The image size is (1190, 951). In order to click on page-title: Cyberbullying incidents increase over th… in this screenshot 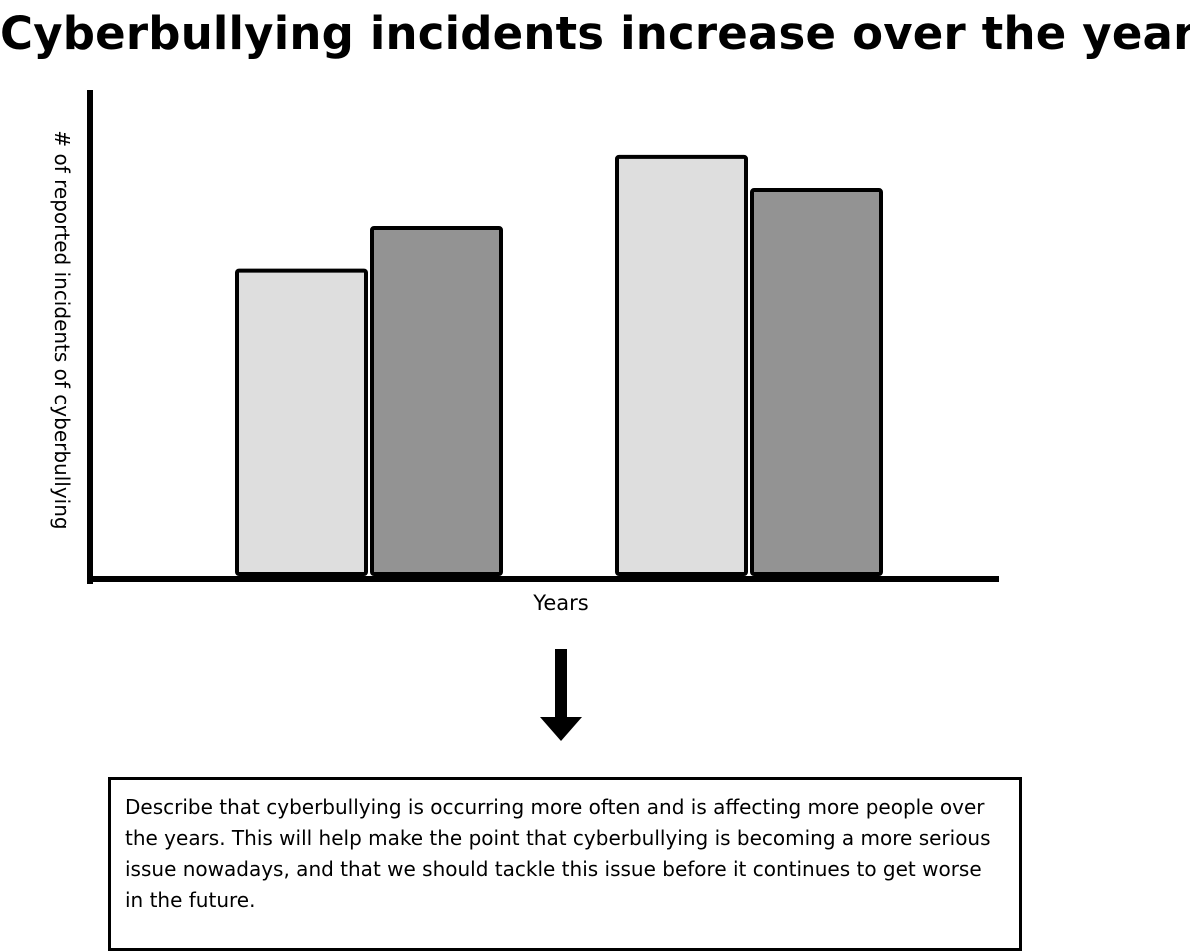, I will do `click(595, 33)`.